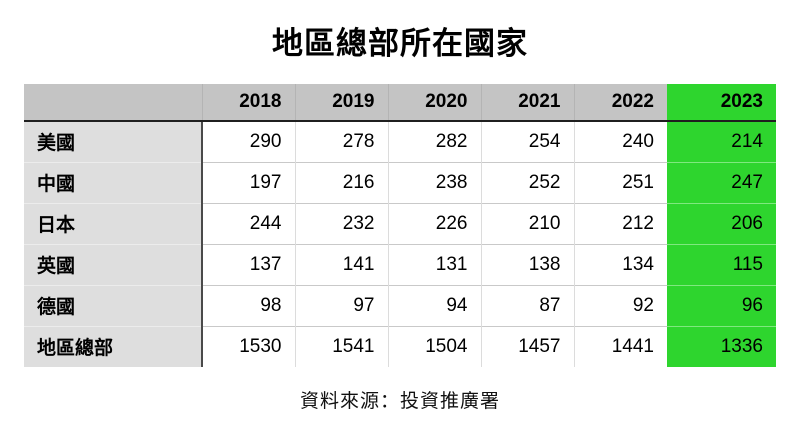 This screenshot has width=800, height=443. Describe the element at coordinates (248, 223) in the screenshot. I see `cell-value: 244` at that location.